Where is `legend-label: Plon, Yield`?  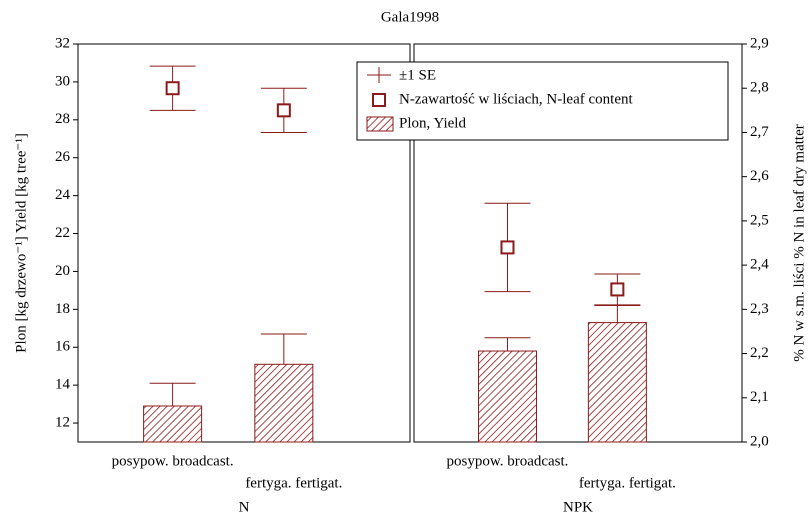
legend-label: Plon, Yield is located at coordinates (432, 123).